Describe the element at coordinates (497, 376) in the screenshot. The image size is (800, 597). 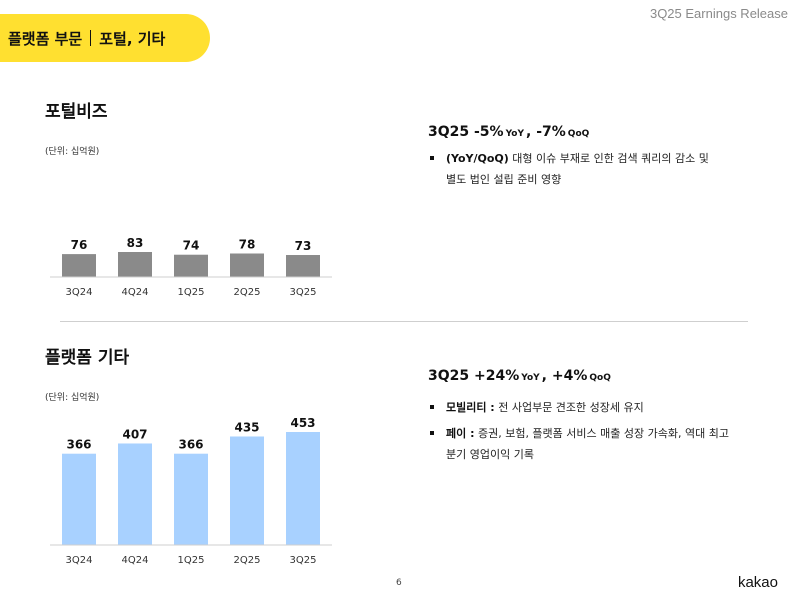
I see `platform-other-yoy: +24%` at that location.